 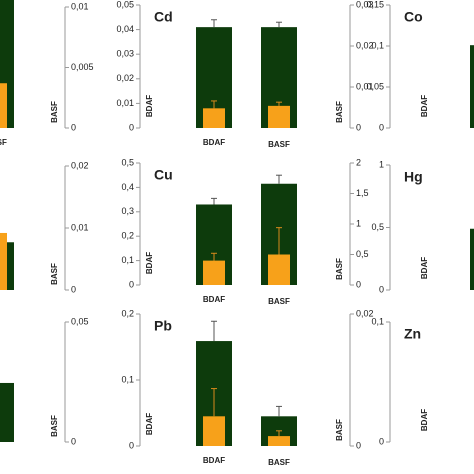 I want to click on tick-label: 2, so click(x=358, y=162).